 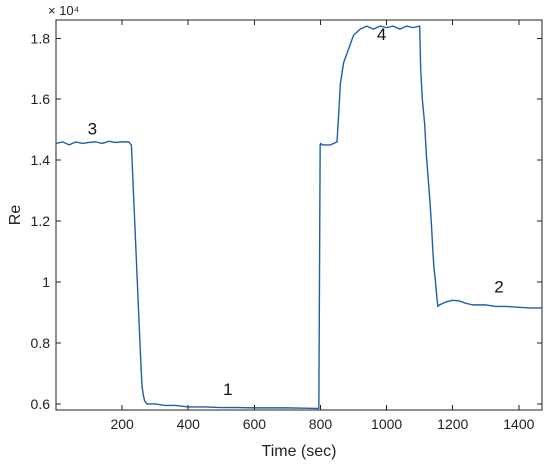 What do you see at coordinates (227, 389) in the screenshot?
I see `annotation-label: 1` at bounding box center [227, 389].